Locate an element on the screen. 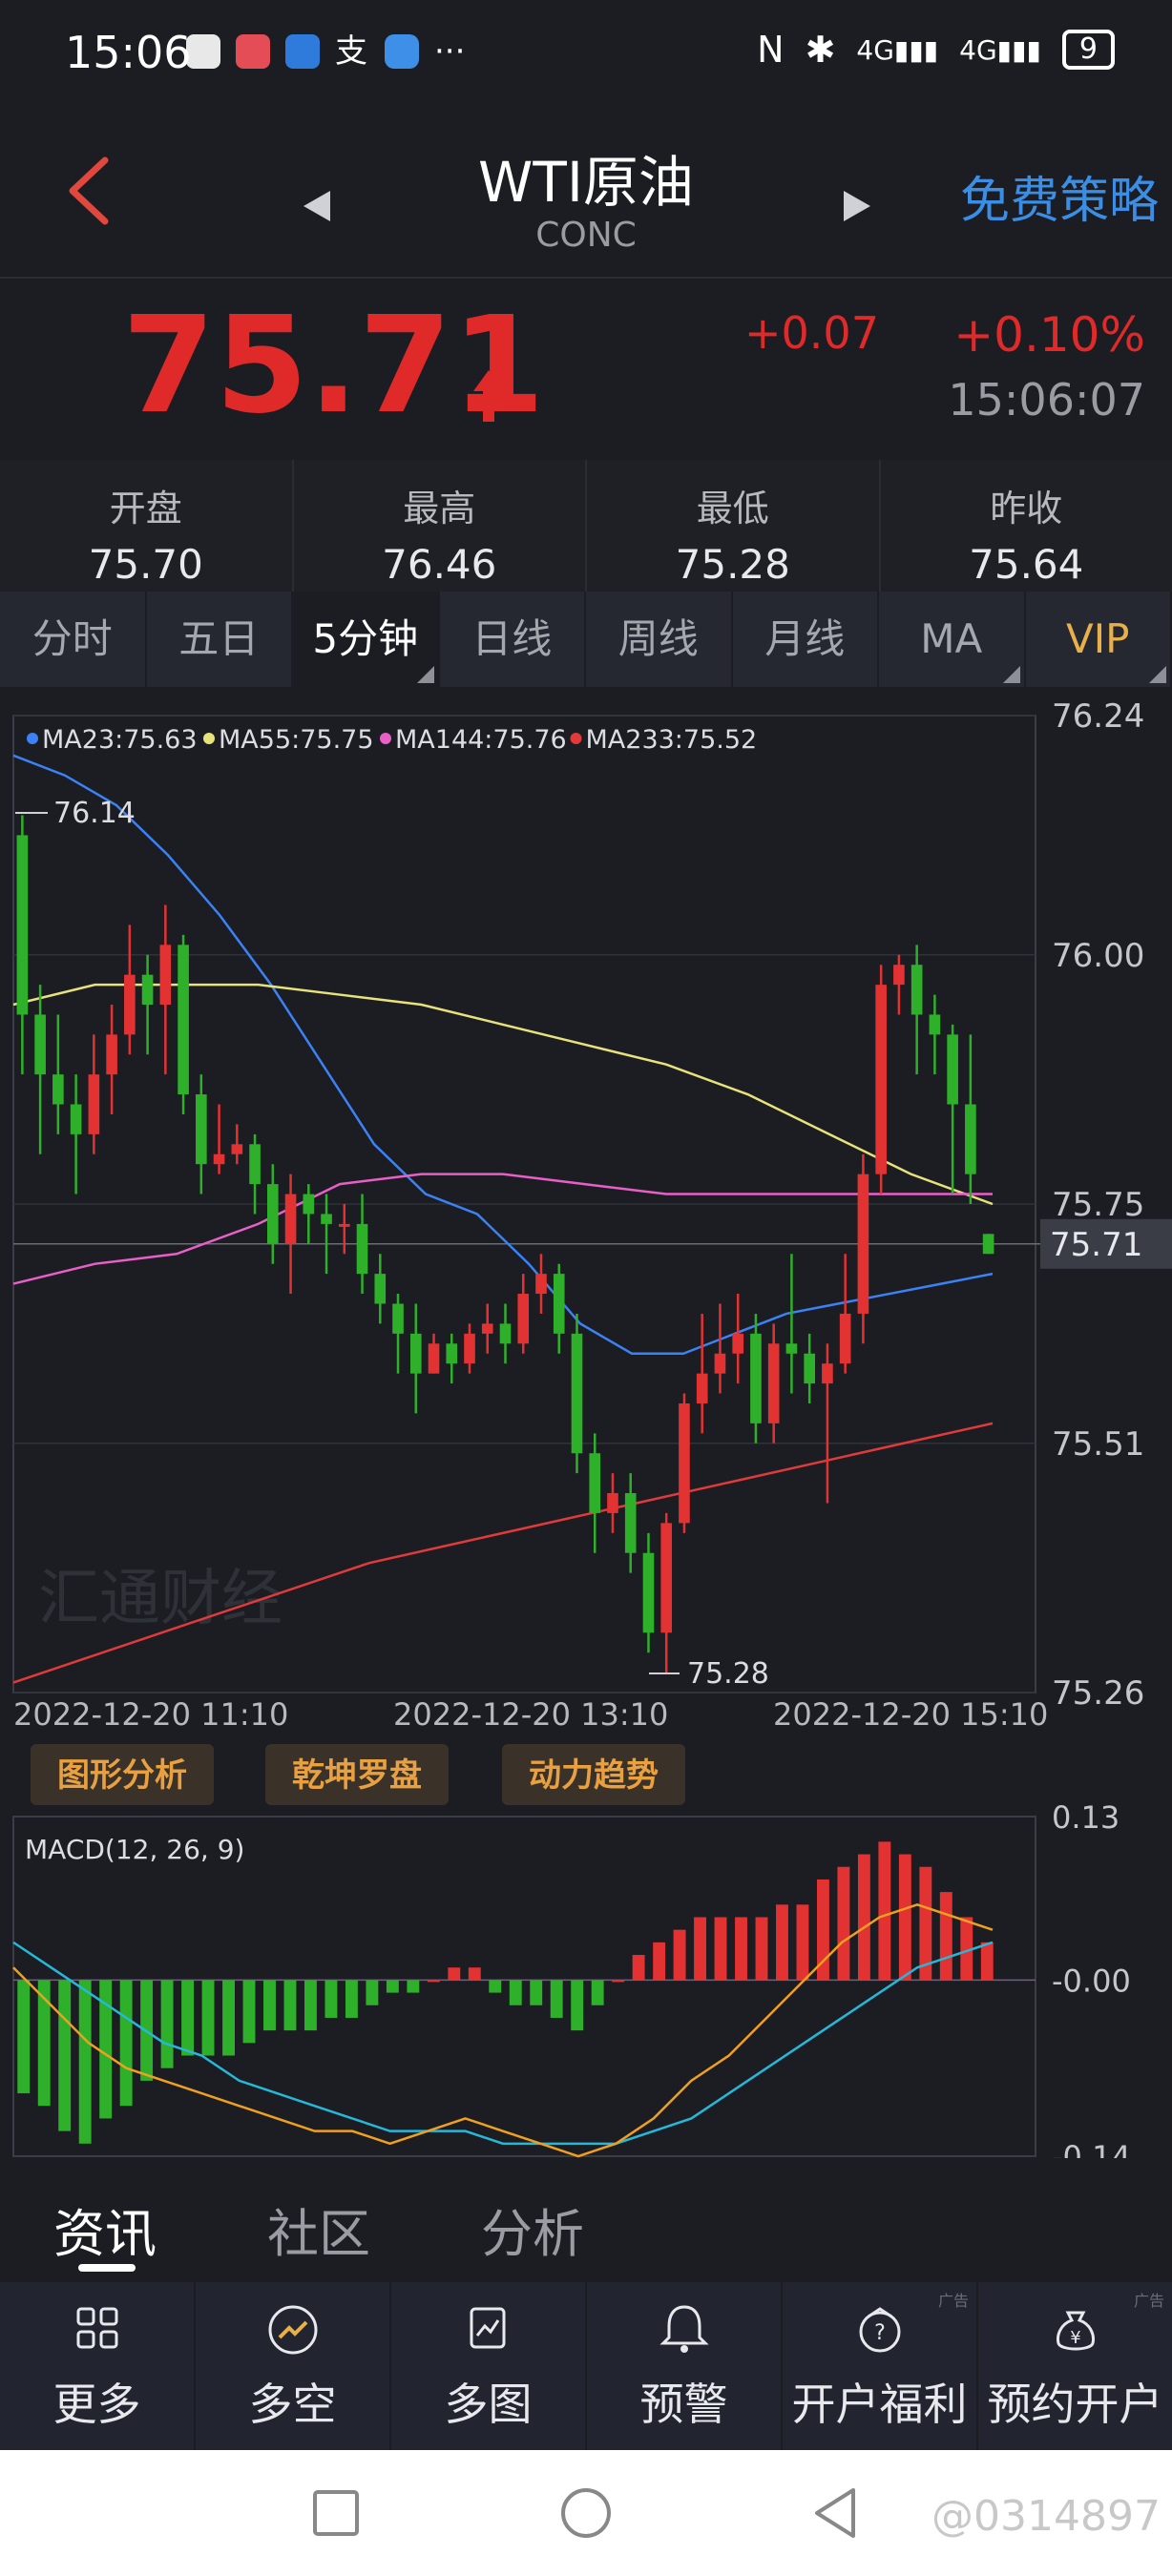  active-tab-underline is located at coordinates (107, 2268).